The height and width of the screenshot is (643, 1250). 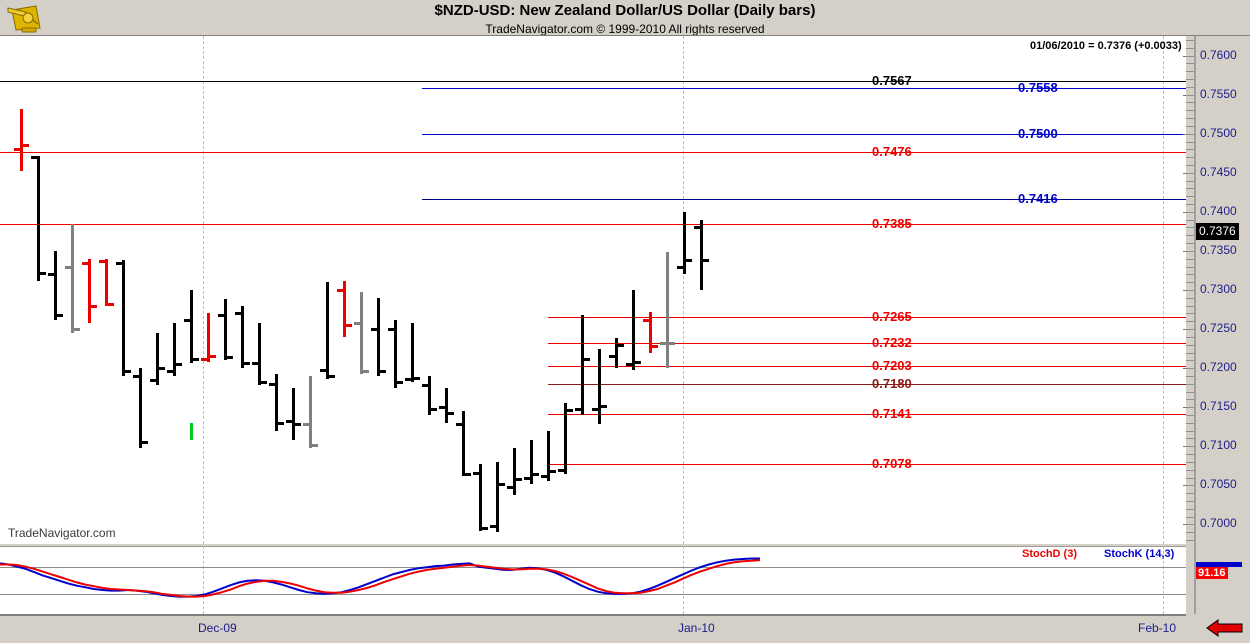 What do you see at coordinates (1217, 231) in the screenshot?
I see `current-price-badge: 0.7376` at bounding box center [1217, 231].